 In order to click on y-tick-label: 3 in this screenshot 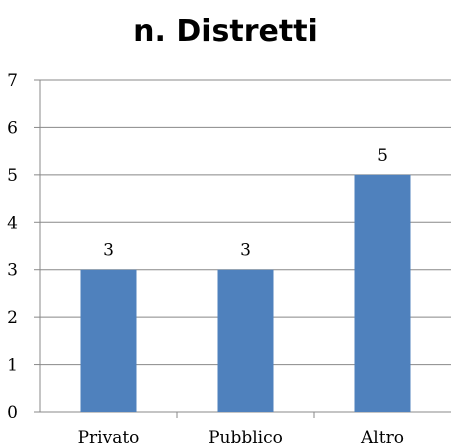, I will do `click(12, 271)`.